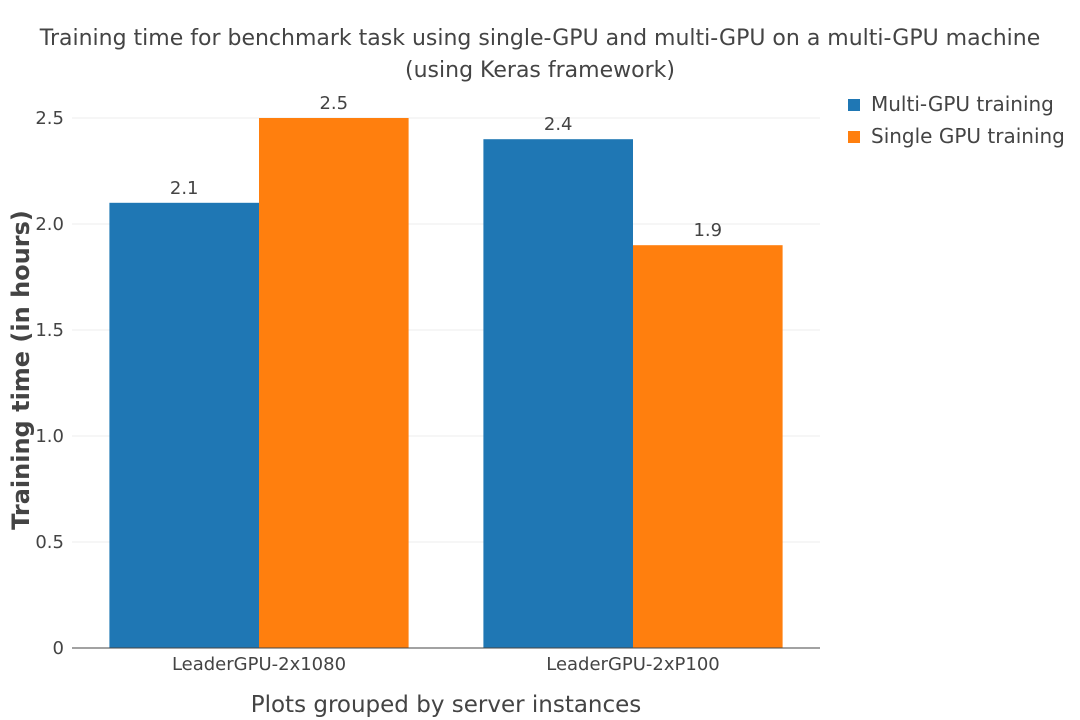 This screenshot has width=1080, height=720. Describe the element at coordinates (21, 370) in the screenshot. I see `y-axis-title: Training time (in hours)` at that location.